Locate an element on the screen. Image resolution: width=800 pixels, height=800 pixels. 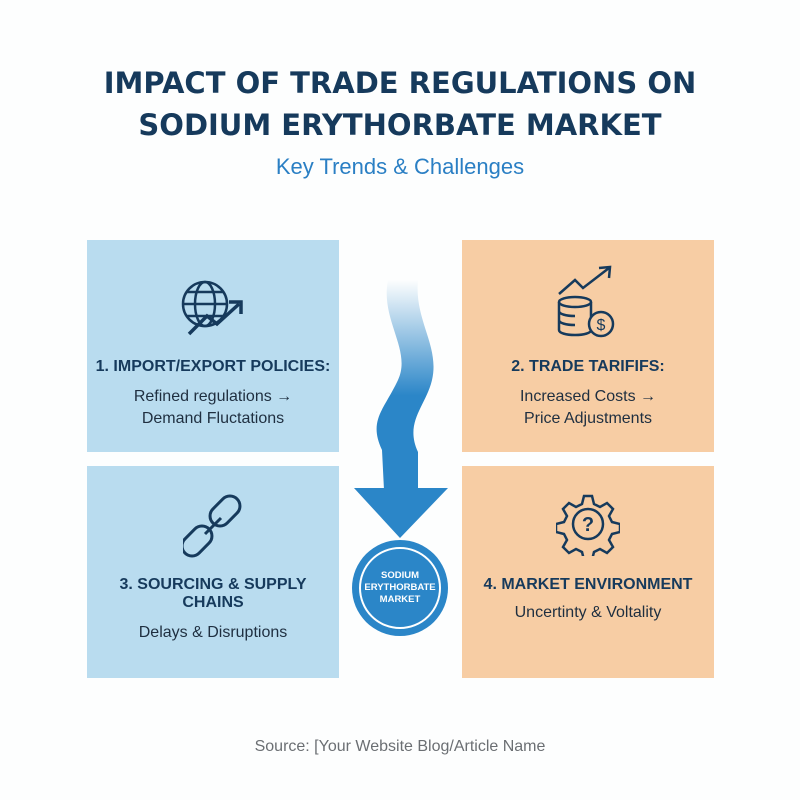
center-market-badge: SODIUM ERYTHORBATE MARKET is located at coordinates (400, 588).